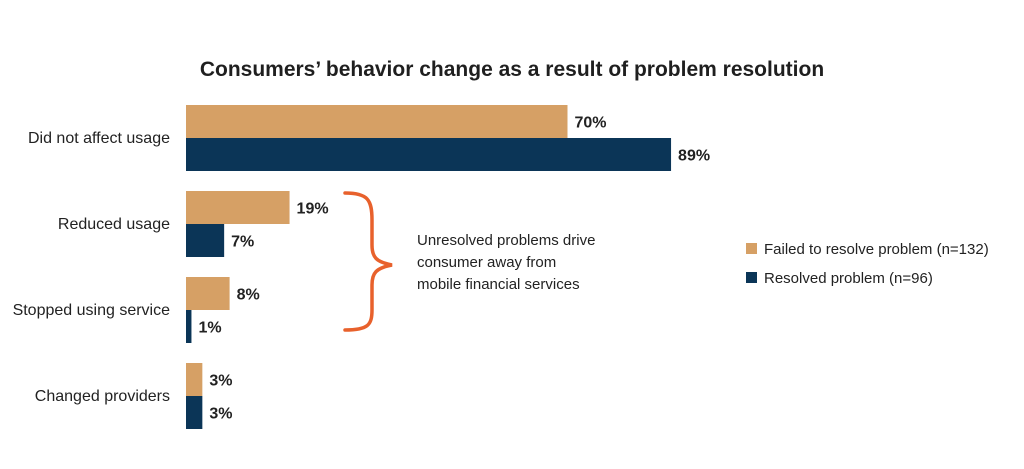  What do you see at coordinates (368, 261) in the screenshot?
I see `curly-bracket` at bounding box center [368, 261].